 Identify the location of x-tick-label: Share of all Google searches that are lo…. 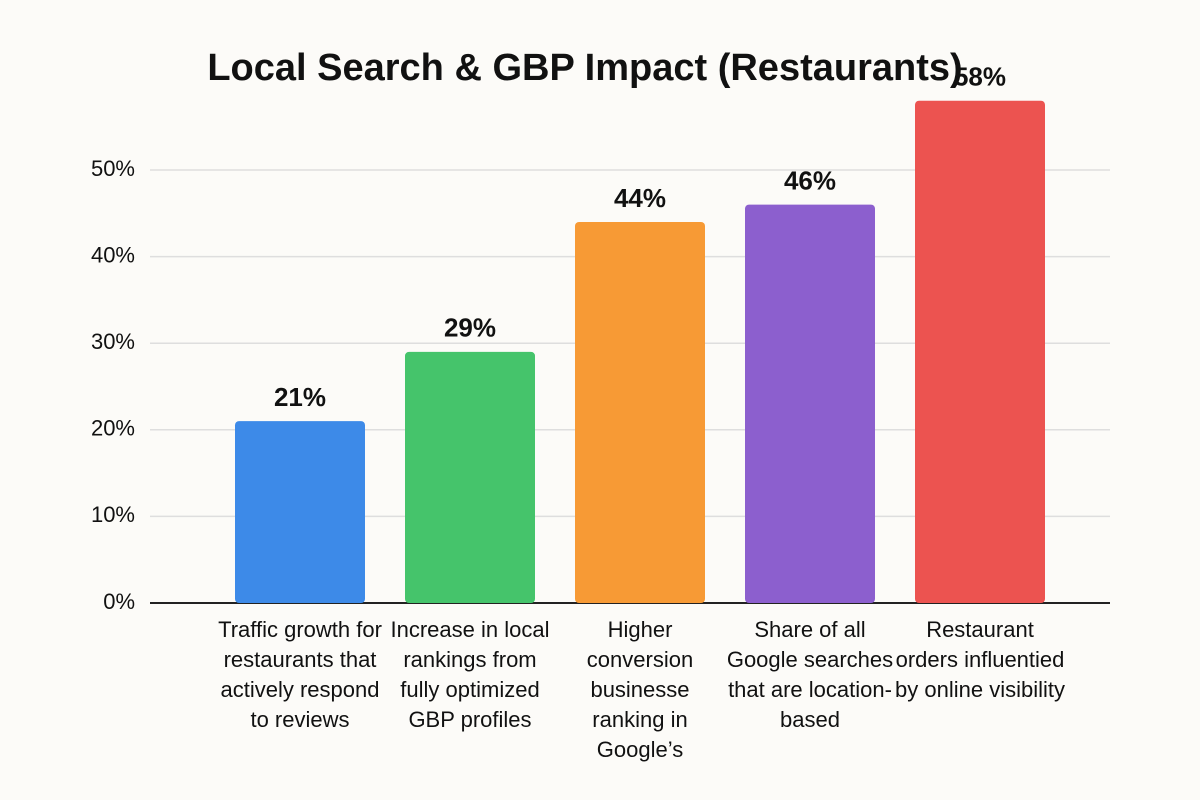
(810, 674).